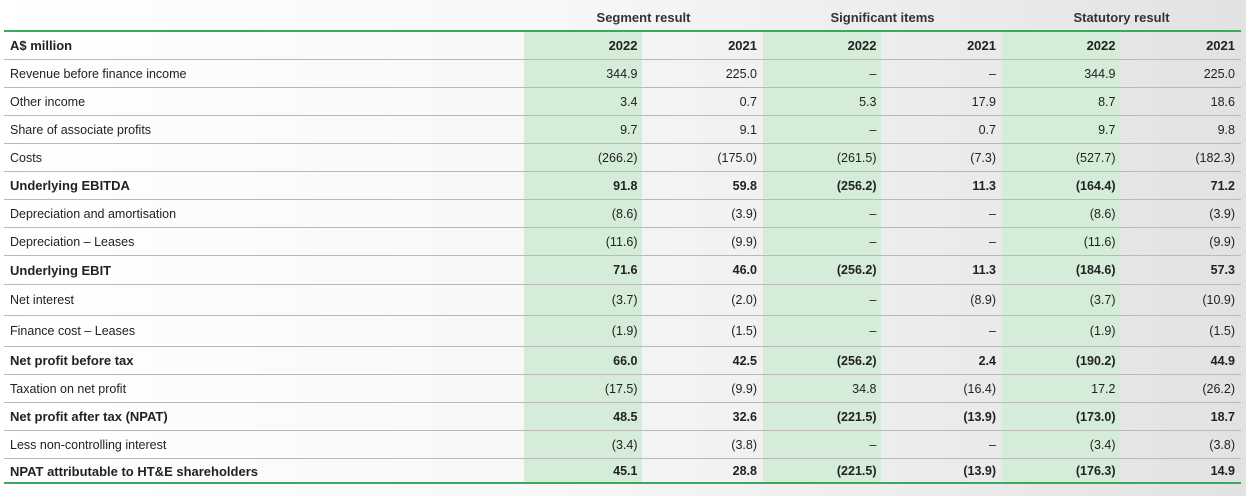 The height and width of the screenshot is (496, 1246). I want to click on row-value: 59.8, so click(703, 185).